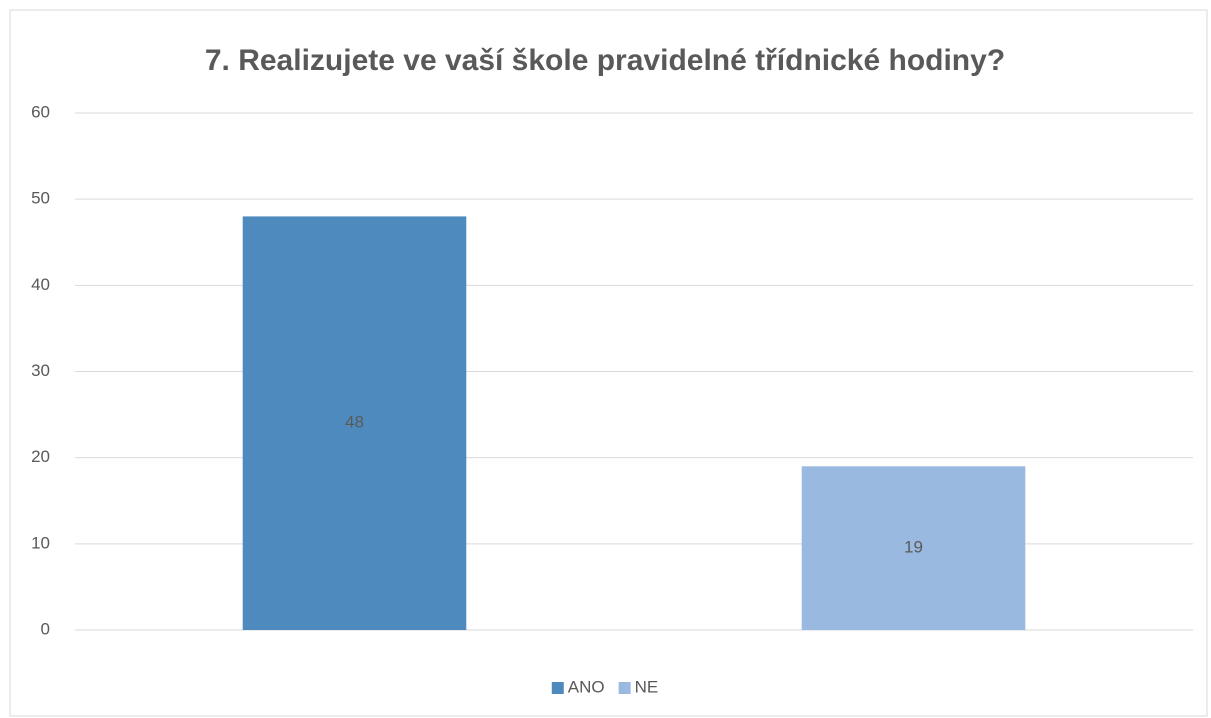 The image size is (1211, 718). What do you see at coordinates (40, 111) in the screenshot?
I see `y-tick-label: 60` at bounding box center [40, 111].